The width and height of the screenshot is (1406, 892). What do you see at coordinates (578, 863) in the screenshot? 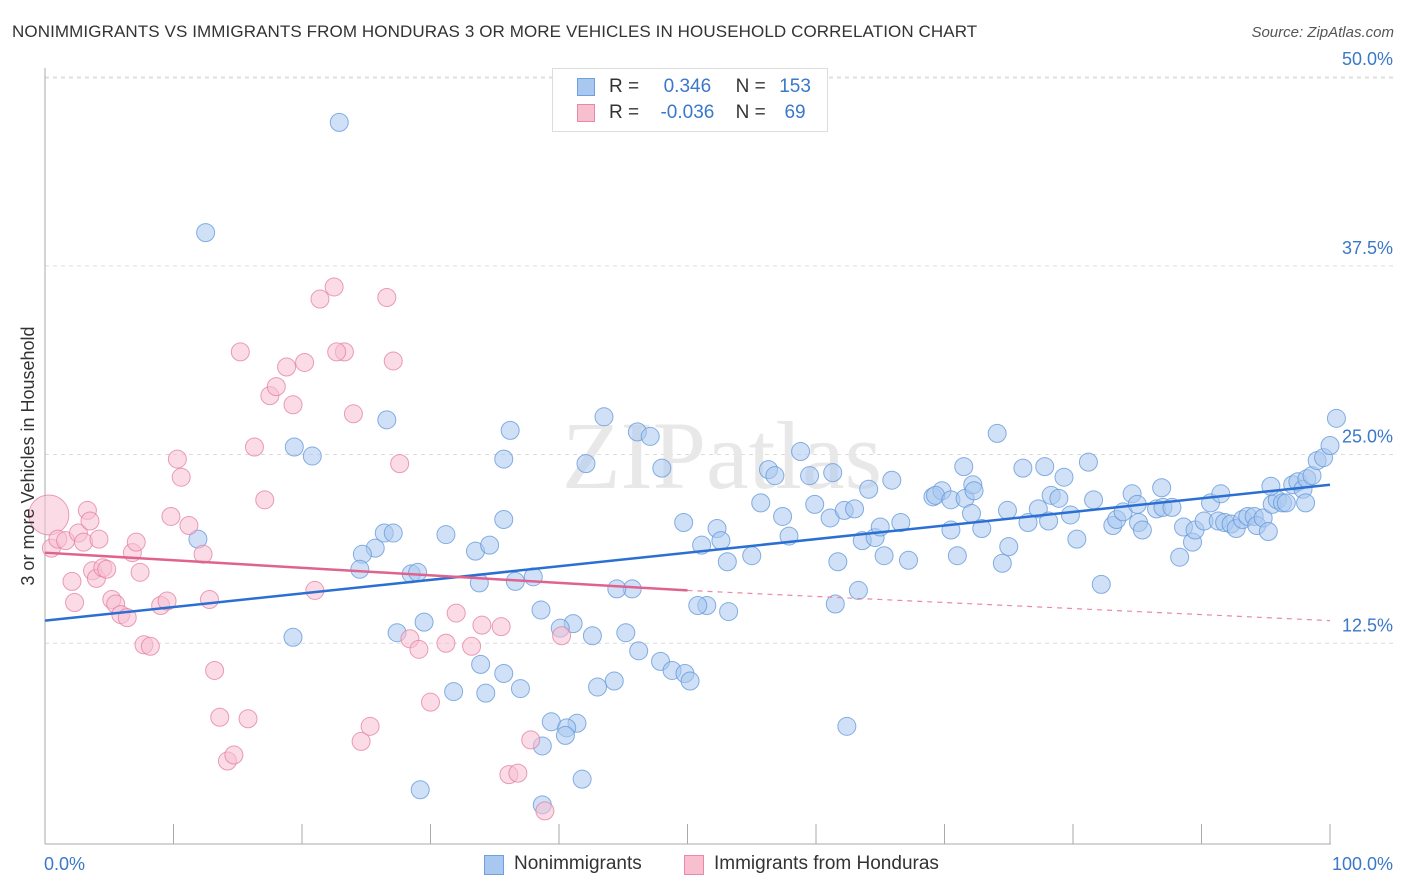
I see `legend-label-nonimmigrants: Nonimmigrants` at bounding box center [578, 863].